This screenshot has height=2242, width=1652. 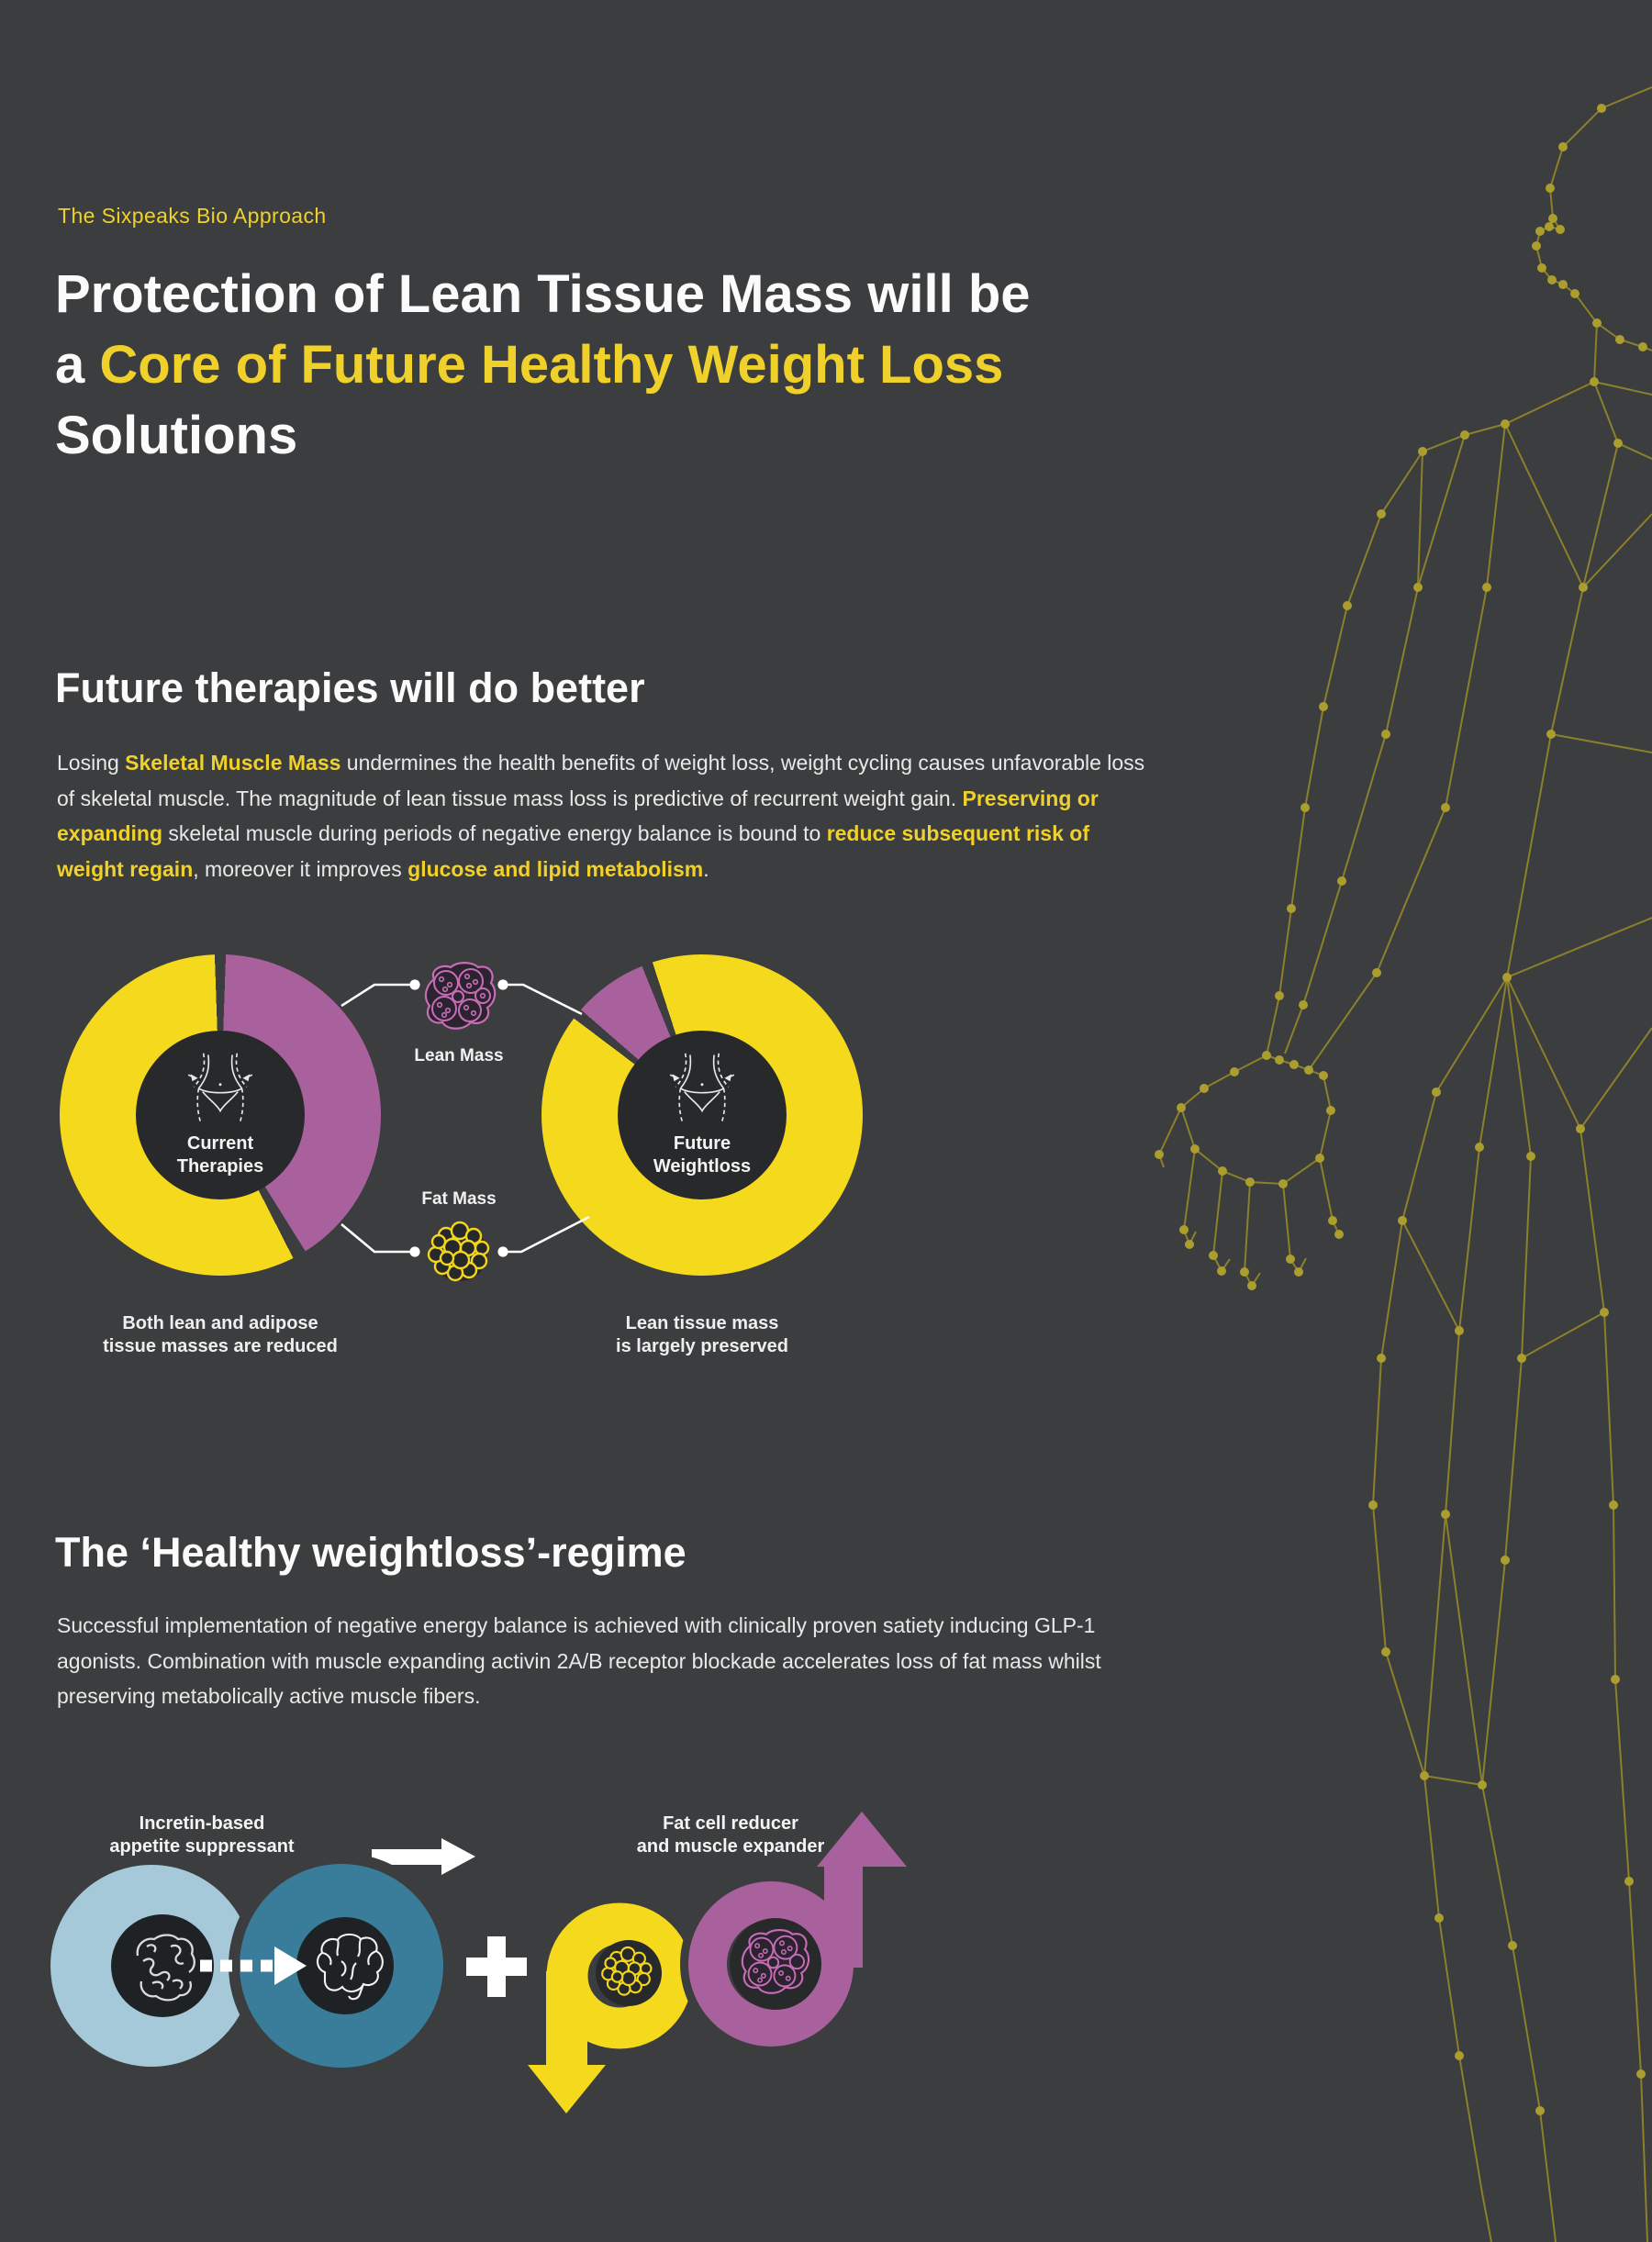 I want to click on donut-center-future: Future Weightloss, so click(x=702, y=1115).